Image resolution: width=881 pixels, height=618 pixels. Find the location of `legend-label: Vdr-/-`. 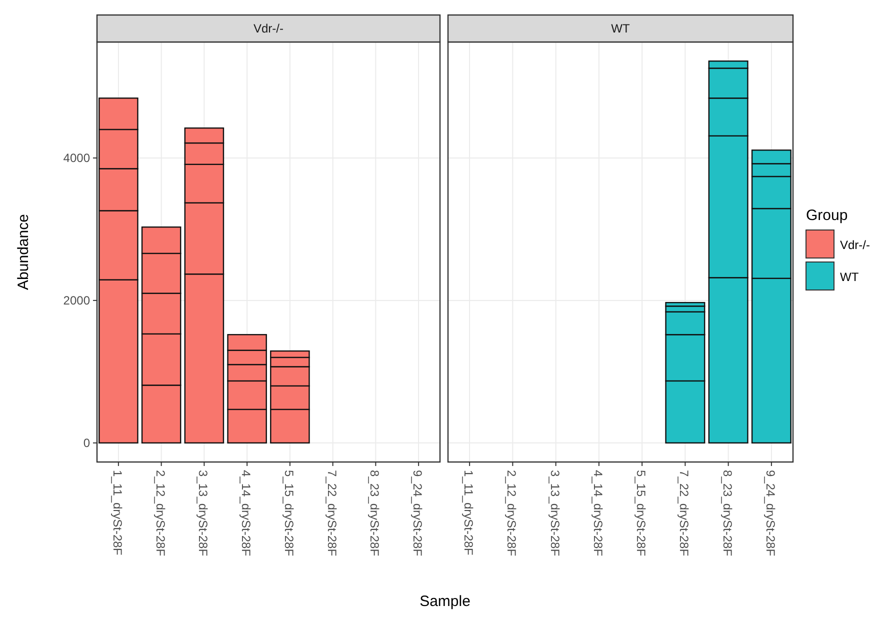

legend-label: Vdr-/- is located at coordinates (855, 245).